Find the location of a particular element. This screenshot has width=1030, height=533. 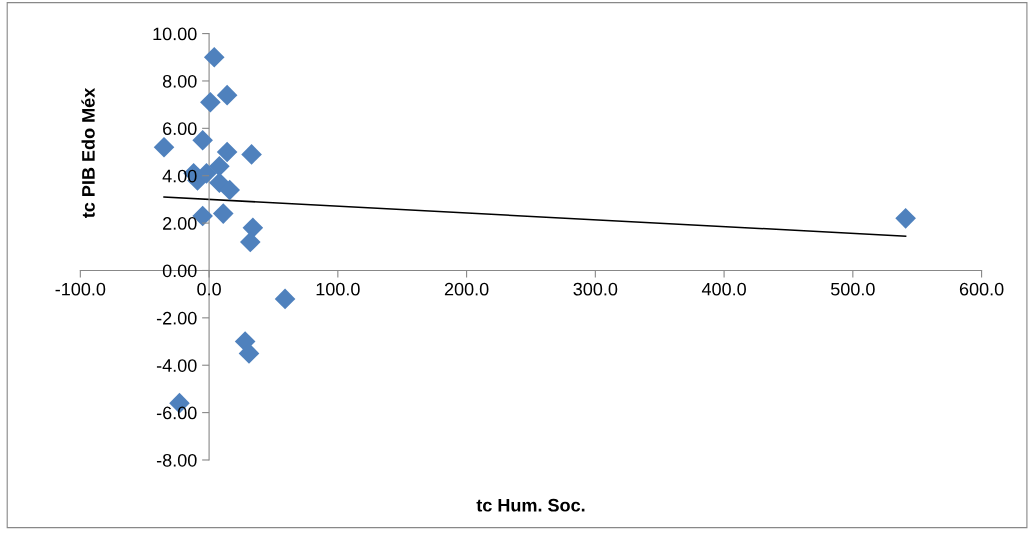

y-tick-label: -6.00 is located at coordinates (176, 413).